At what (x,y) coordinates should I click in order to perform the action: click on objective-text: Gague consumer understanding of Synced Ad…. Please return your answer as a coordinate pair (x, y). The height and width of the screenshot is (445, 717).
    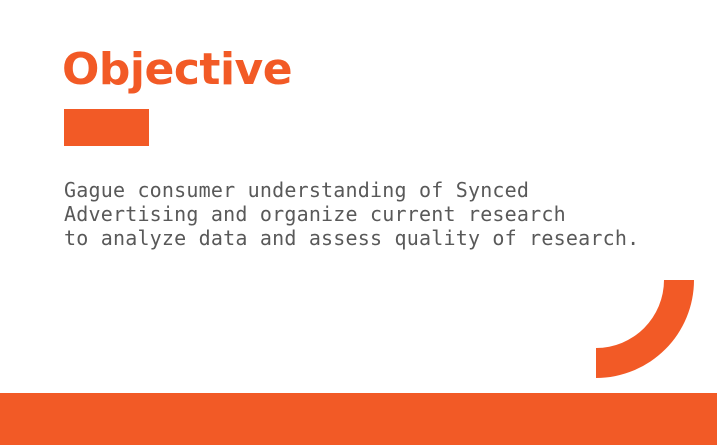
    Looking at the image, I should click on (351, 214).